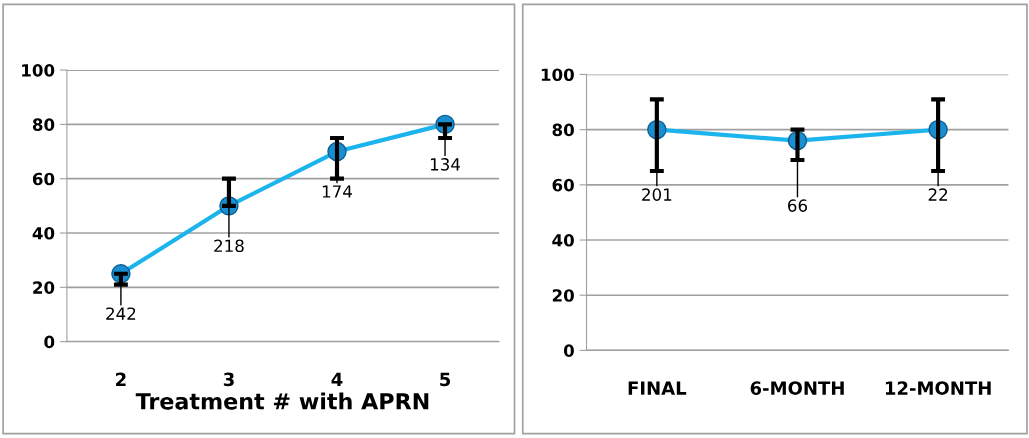  Describe the element at coordinates (445, 379) in the screenshot. I see `x-tick-label: 5` at that location.